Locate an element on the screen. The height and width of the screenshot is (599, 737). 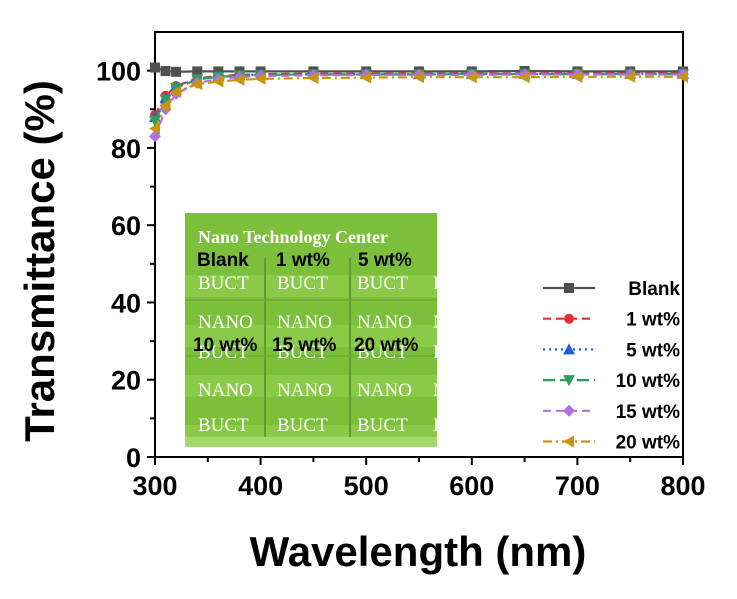
photo-sample-label: 10 wt% is located at coordinates (225, 345).